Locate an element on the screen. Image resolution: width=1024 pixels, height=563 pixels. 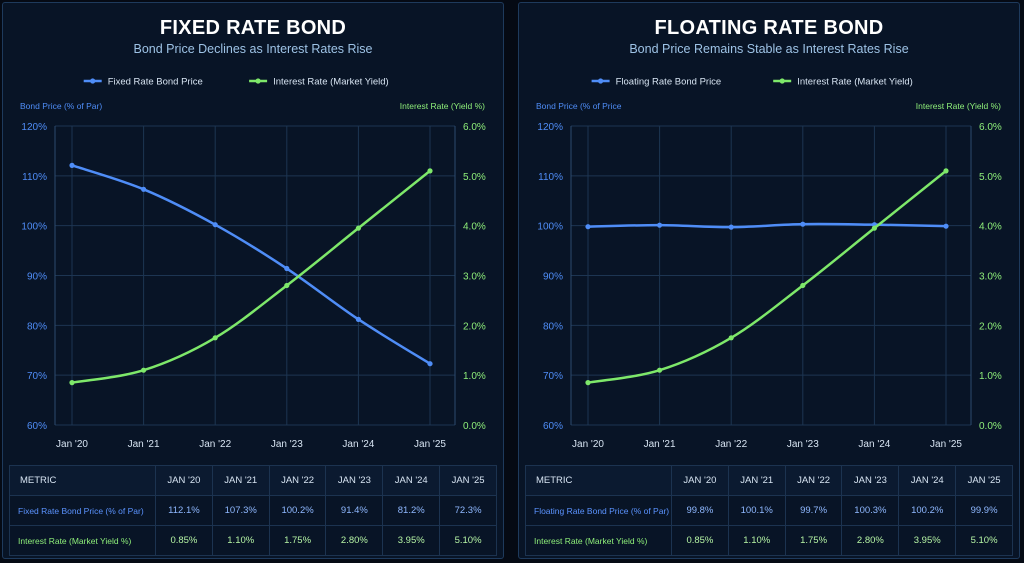
table-cell: 99.8% is located at coordinates (700, 510).